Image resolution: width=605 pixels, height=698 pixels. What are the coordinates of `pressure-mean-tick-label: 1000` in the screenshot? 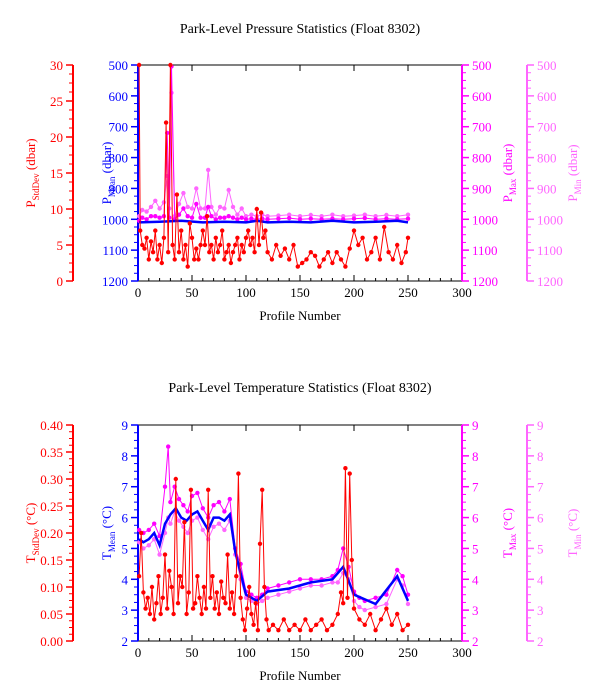 It's located at (115, 219).